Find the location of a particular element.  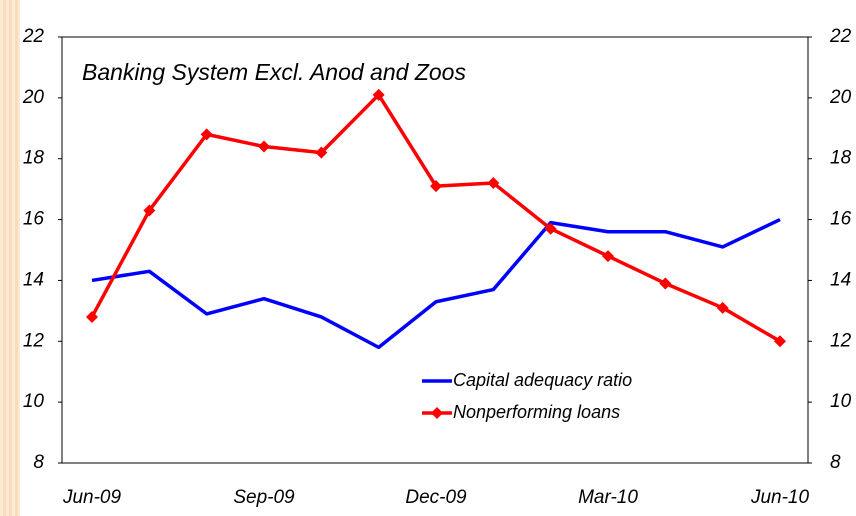

x-tick-label: Jun-09 is located at coordinates (92, 497).